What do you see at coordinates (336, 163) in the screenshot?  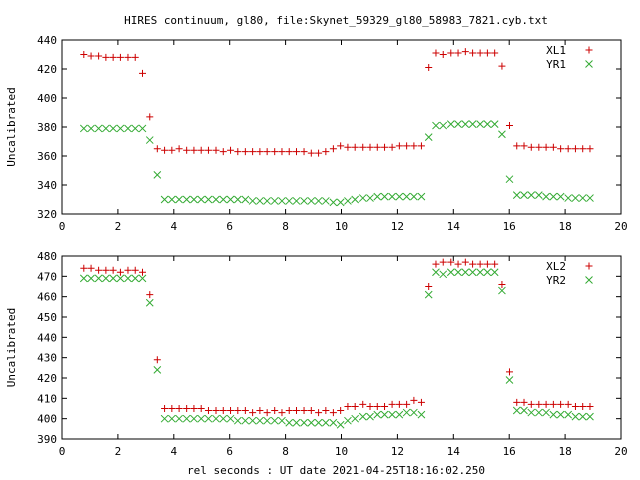 I see `series-YR1` at bounding box center [336, 163].